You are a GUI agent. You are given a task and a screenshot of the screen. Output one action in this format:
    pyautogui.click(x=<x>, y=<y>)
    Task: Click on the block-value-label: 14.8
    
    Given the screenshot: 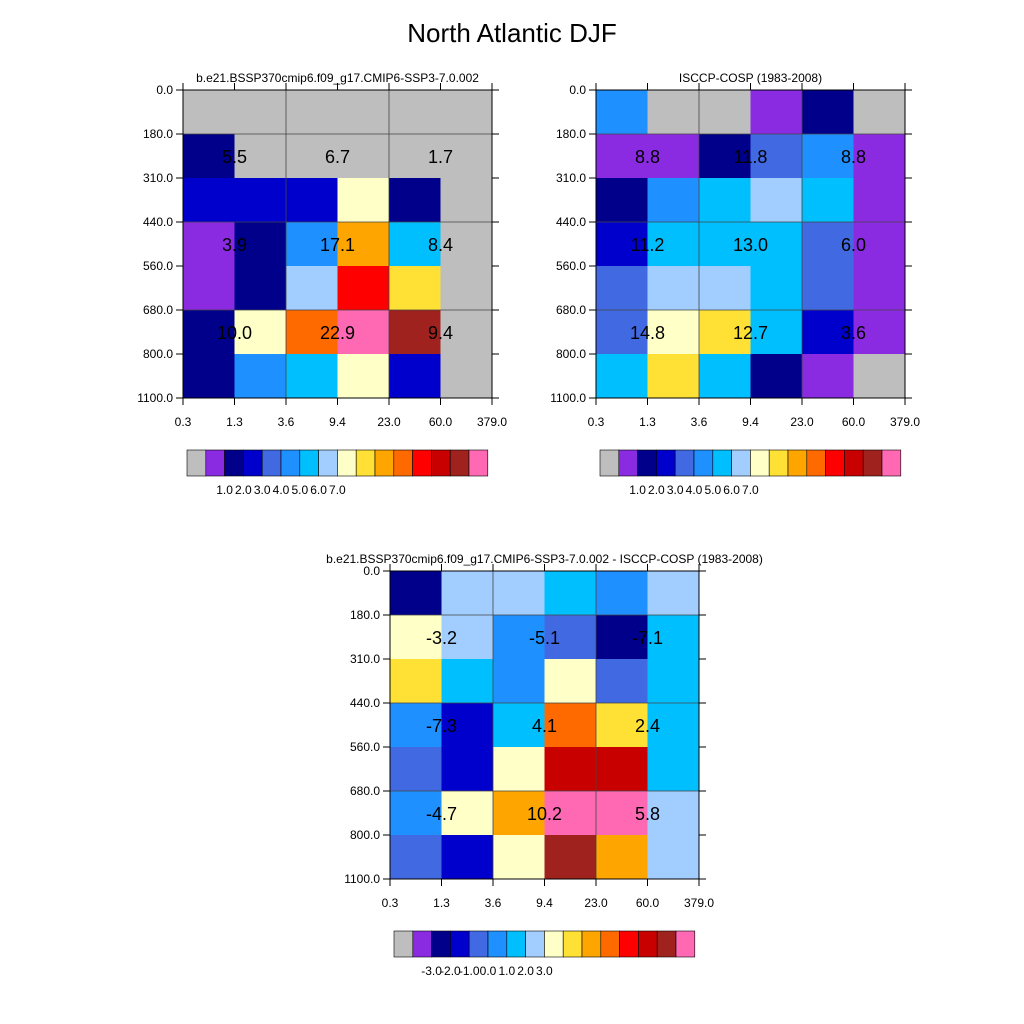 What is the action you would take?
    pyautogui.click(x=647, y=333)
    